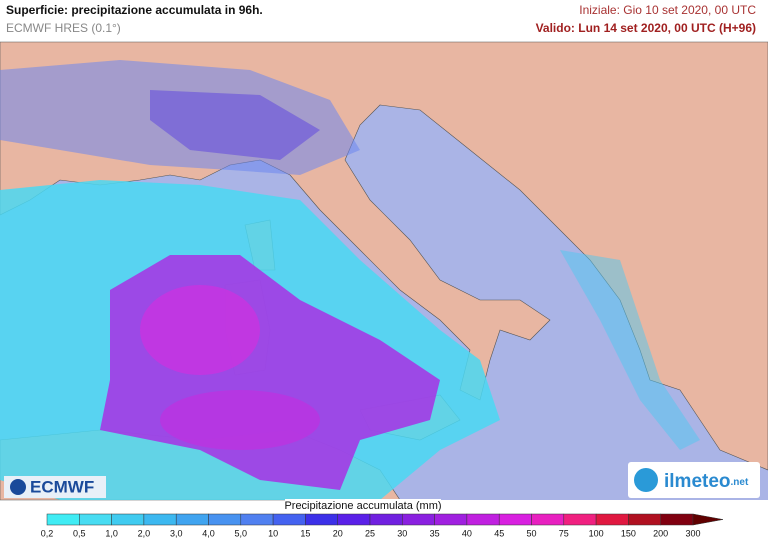 This screenshot has height=545, width=768. Describe the element at coordinates (630, 350) in the screenshot. I see `precip-balkans` at that location.